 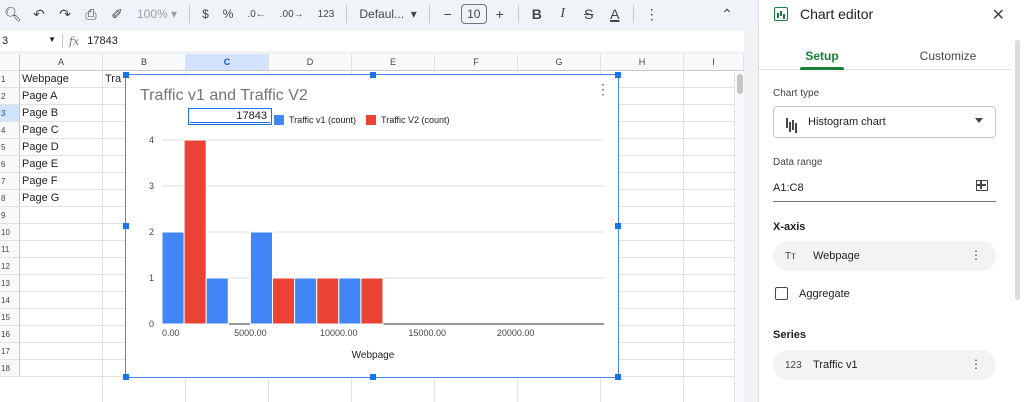 I want to click on row-header-11: 11, so click(x=10, y=249).